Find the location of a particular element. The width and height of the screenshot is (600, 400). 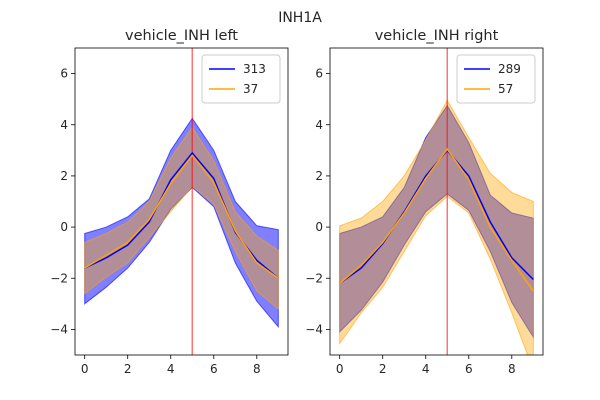

subplot-title: vehicle_INH left is located at coordinates (181, 36).